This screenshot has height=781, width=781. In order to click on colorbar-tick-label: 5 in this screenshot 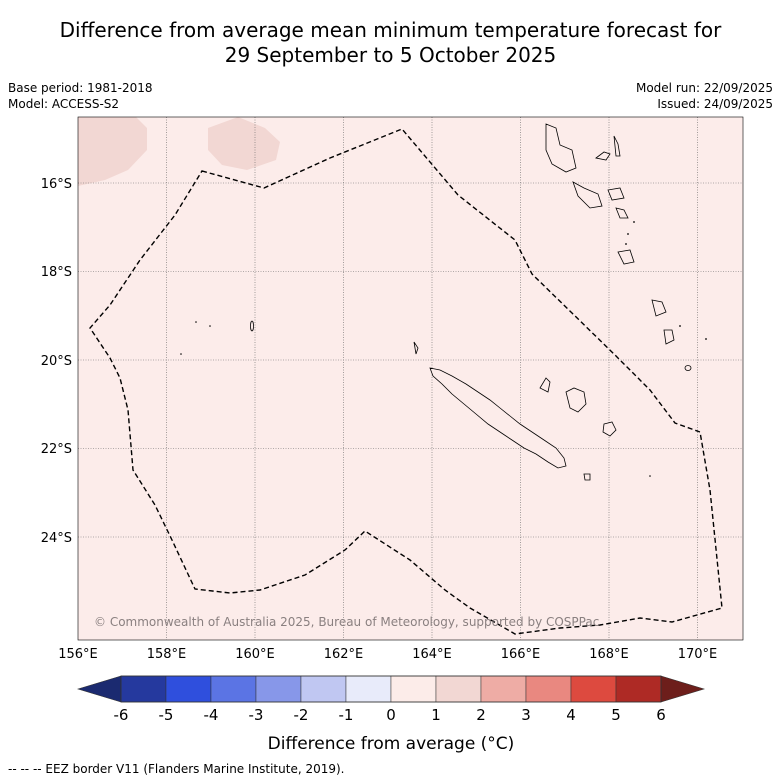, I will do `click(616, 715)`.